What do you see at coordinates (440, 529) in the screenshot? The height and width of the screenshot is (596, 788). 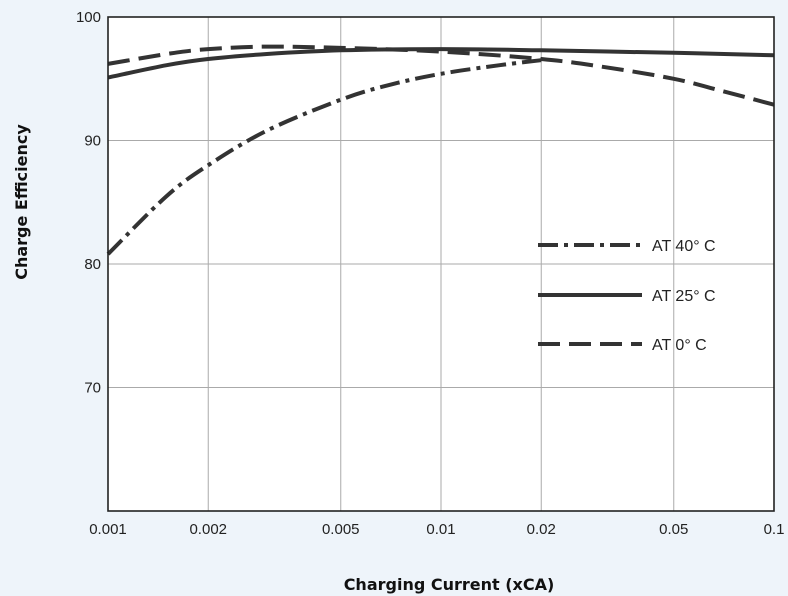 I see `x-tick-label: 0.01` at bounding box center [440, 529].